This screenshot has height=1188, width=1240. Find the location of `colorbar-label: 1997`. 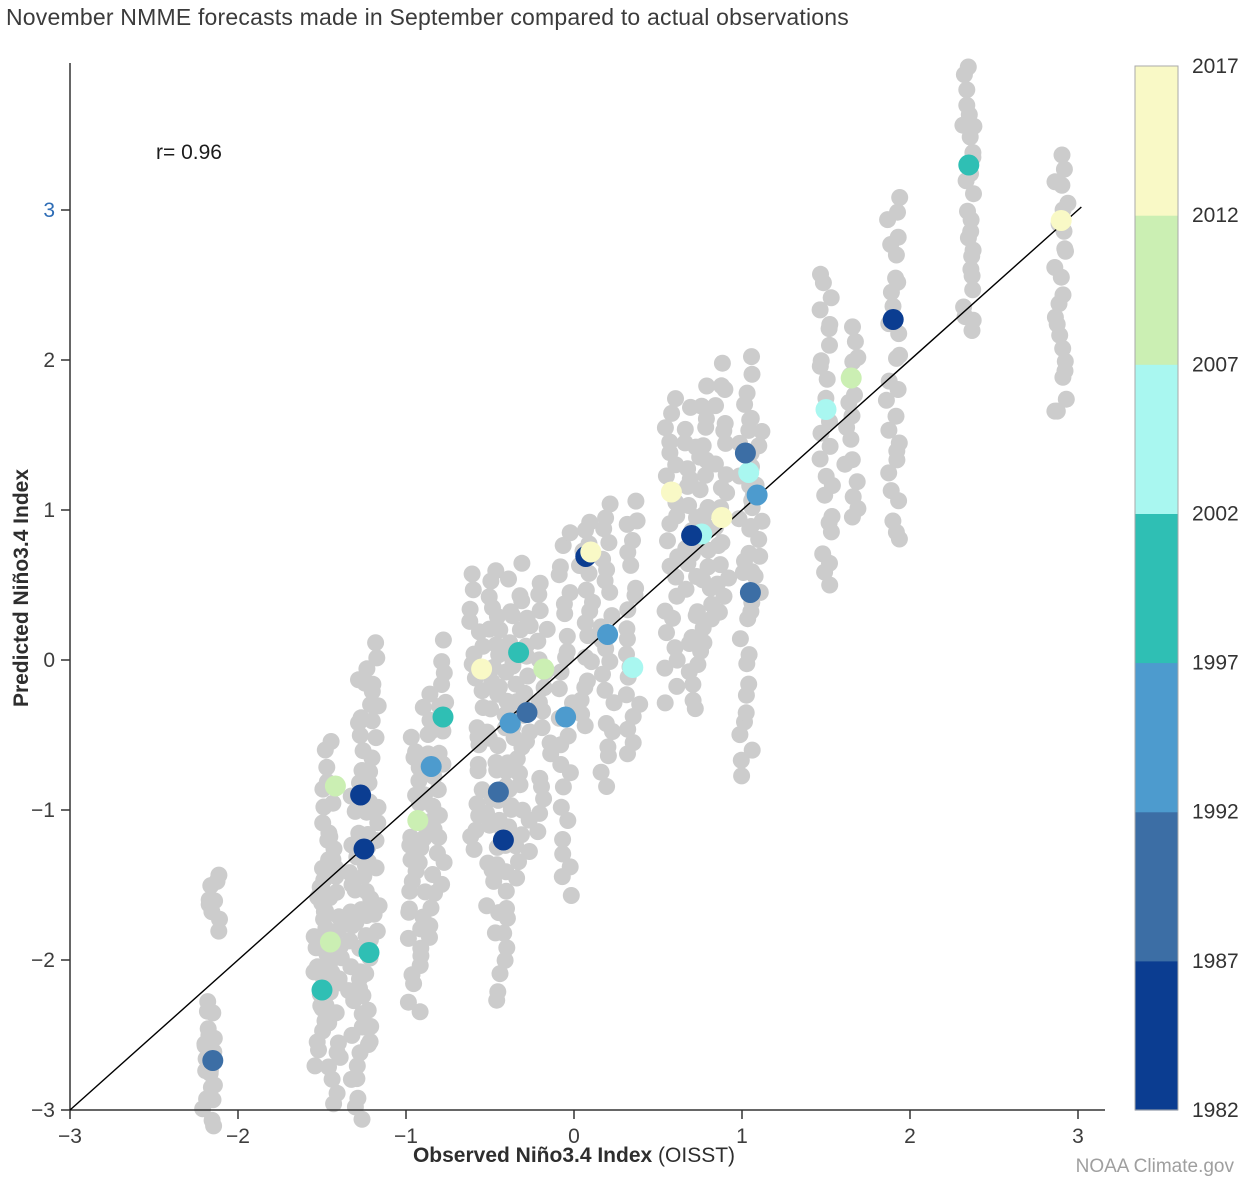

colorbar-label: 1997 is located at coordinates (1215, 663).